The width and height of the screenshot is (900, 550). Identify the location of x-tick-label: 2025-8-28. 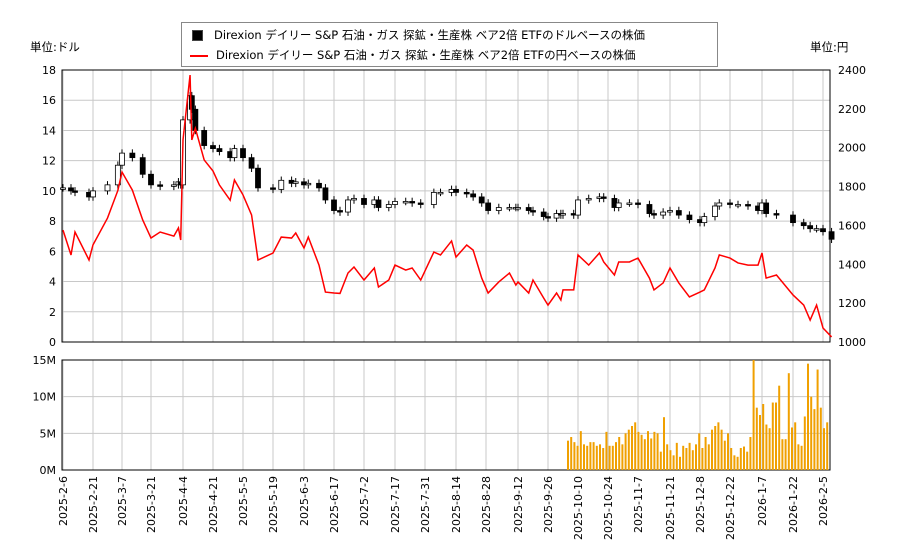
(486, 504).